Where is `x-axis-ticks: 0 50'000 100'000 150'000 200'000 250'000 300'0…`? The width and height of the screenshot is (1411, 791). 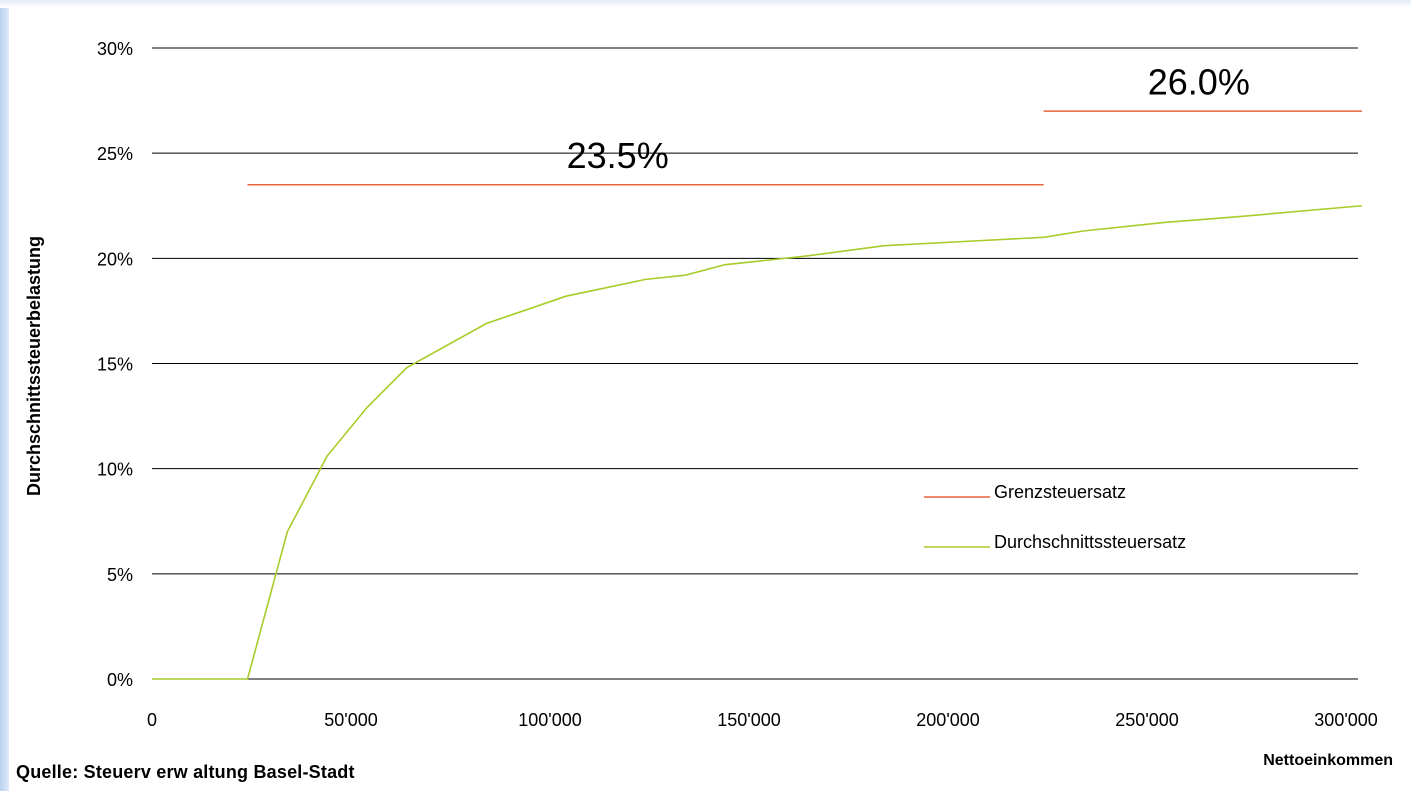
x-axis-ticks: 0 50'000 100'000 150'000 200'000 250'000 300'0… is located at coordinates (762, 720).